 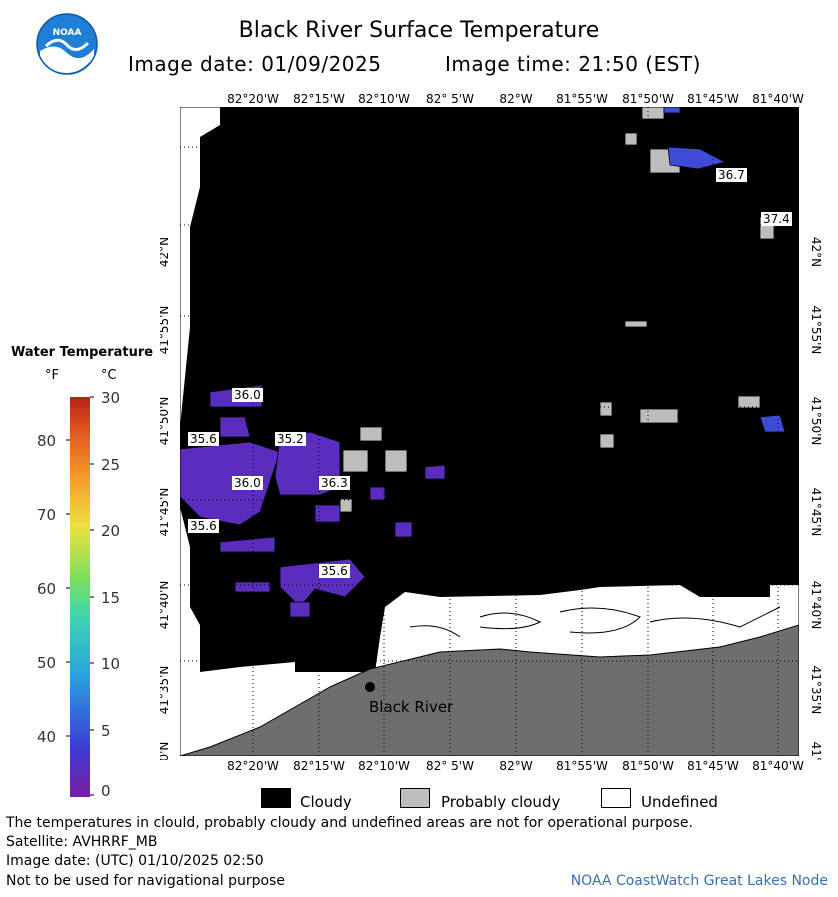 What do you see at coordinates (276, 798) in the screenshot?
I see `cloudy-swatch` at bounding box center [276, 798].